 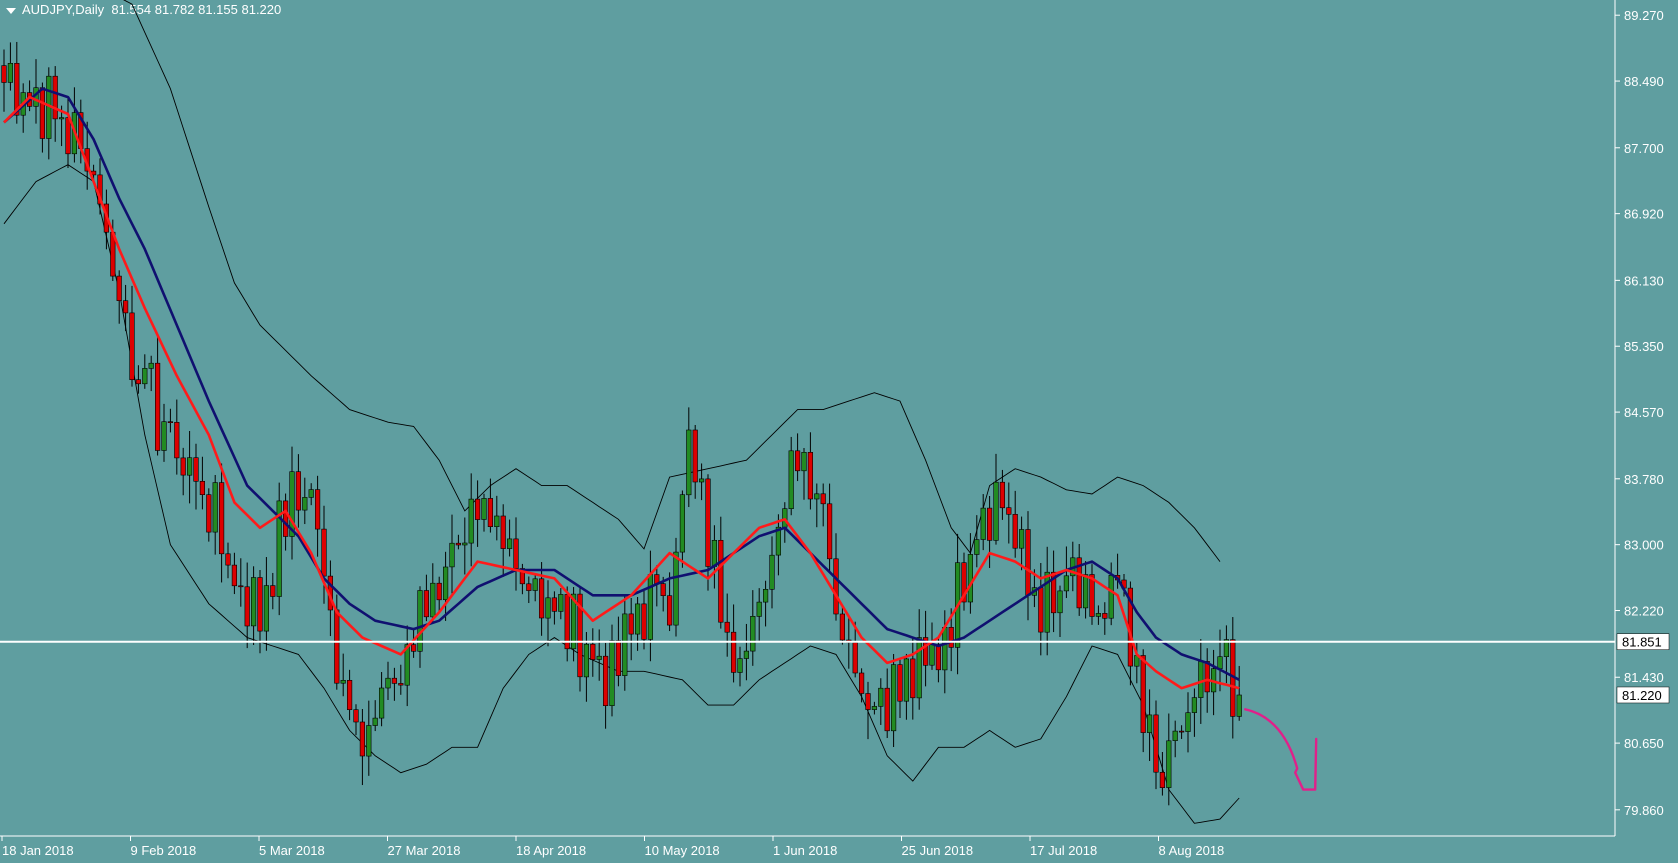 I want to click on y-tick-label: 84.570, so click(x=1644, y=412).